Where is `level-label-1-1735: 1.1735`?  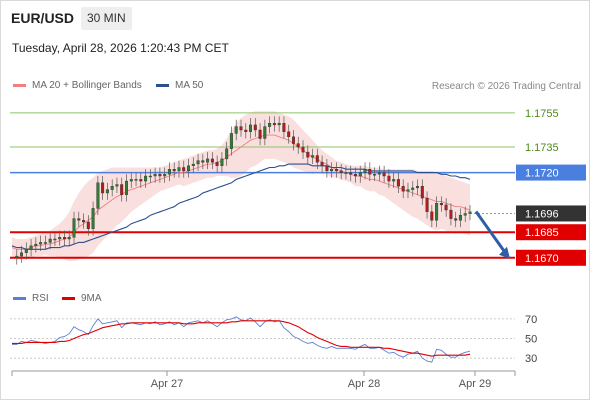 level-label-1-1735: 1.1735 is located at coordinates (542, 148).